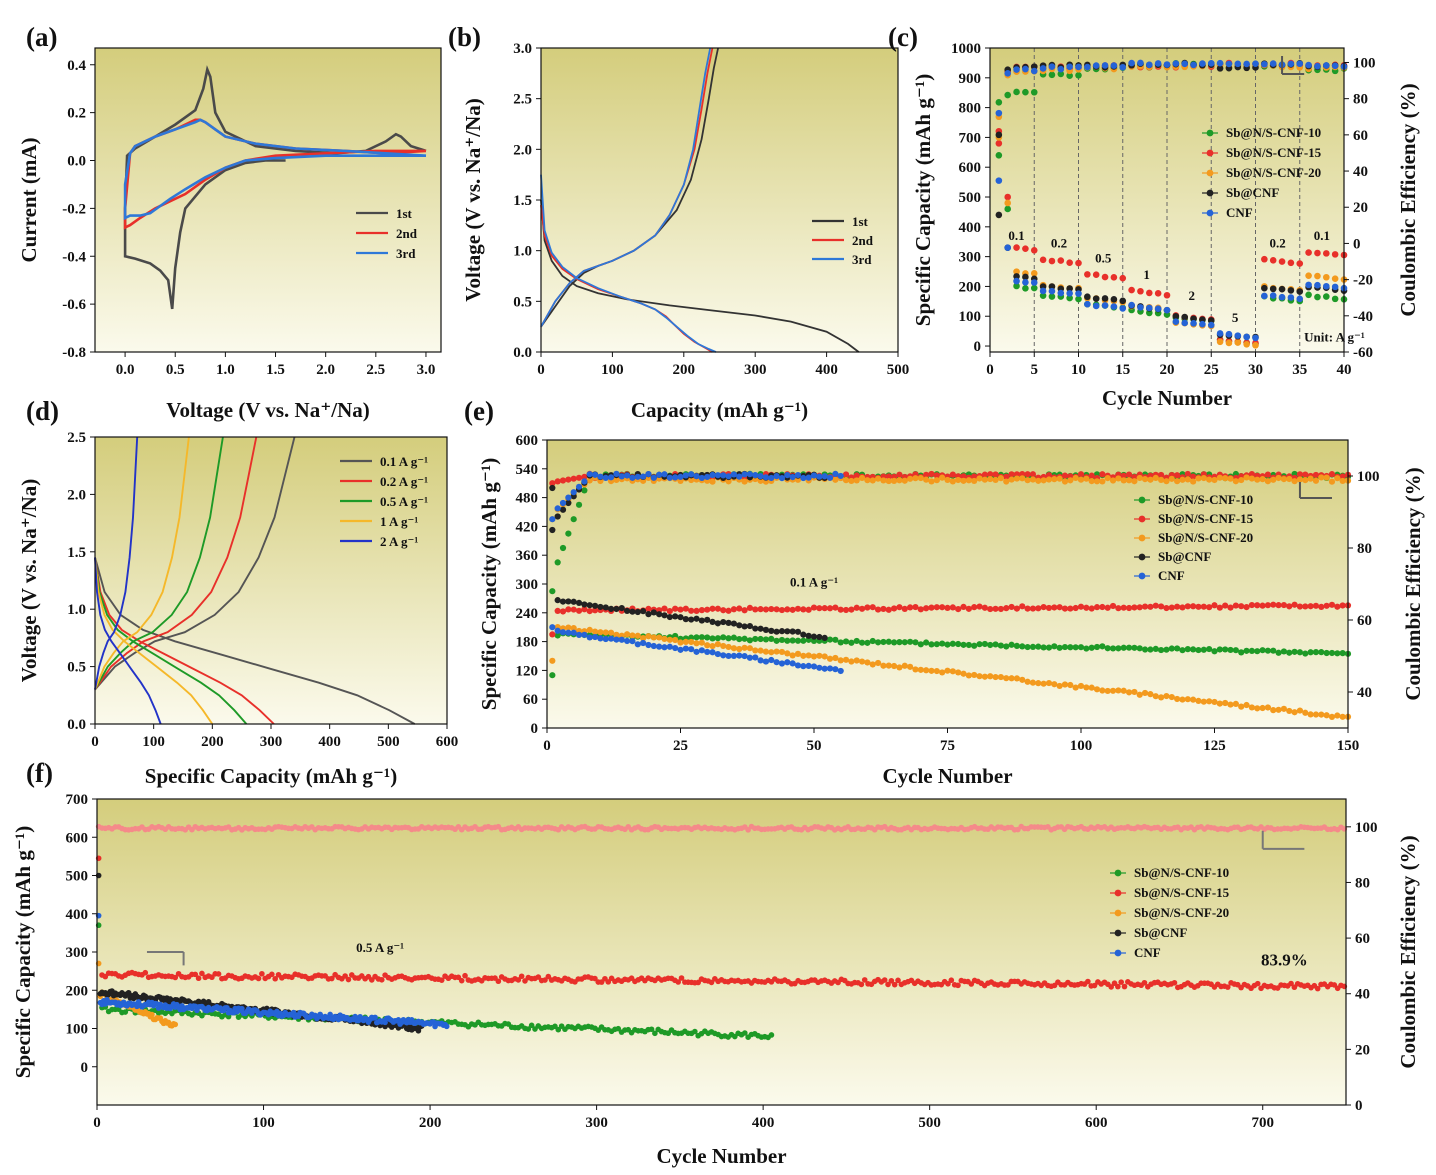  Describe the element at coordinates (1096, 1123) in the screenshot. I see `x-tick-label: 600` at that location.